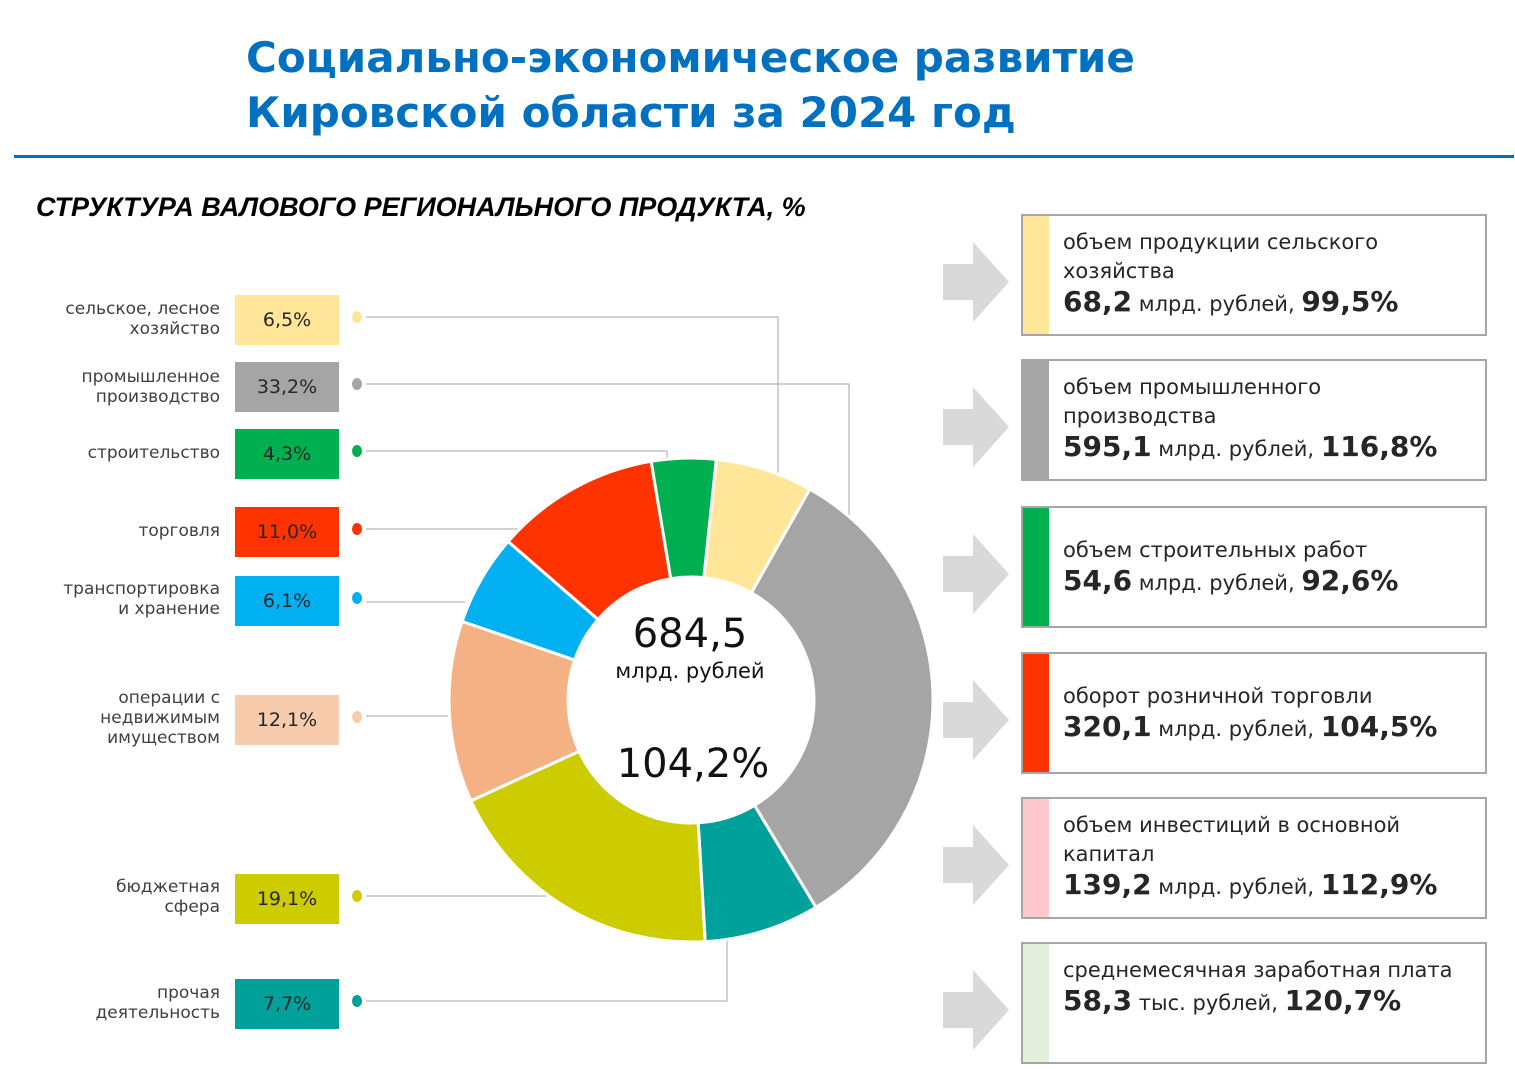  I want to click on legend-value-box: 4,3%, so click(287, 454).